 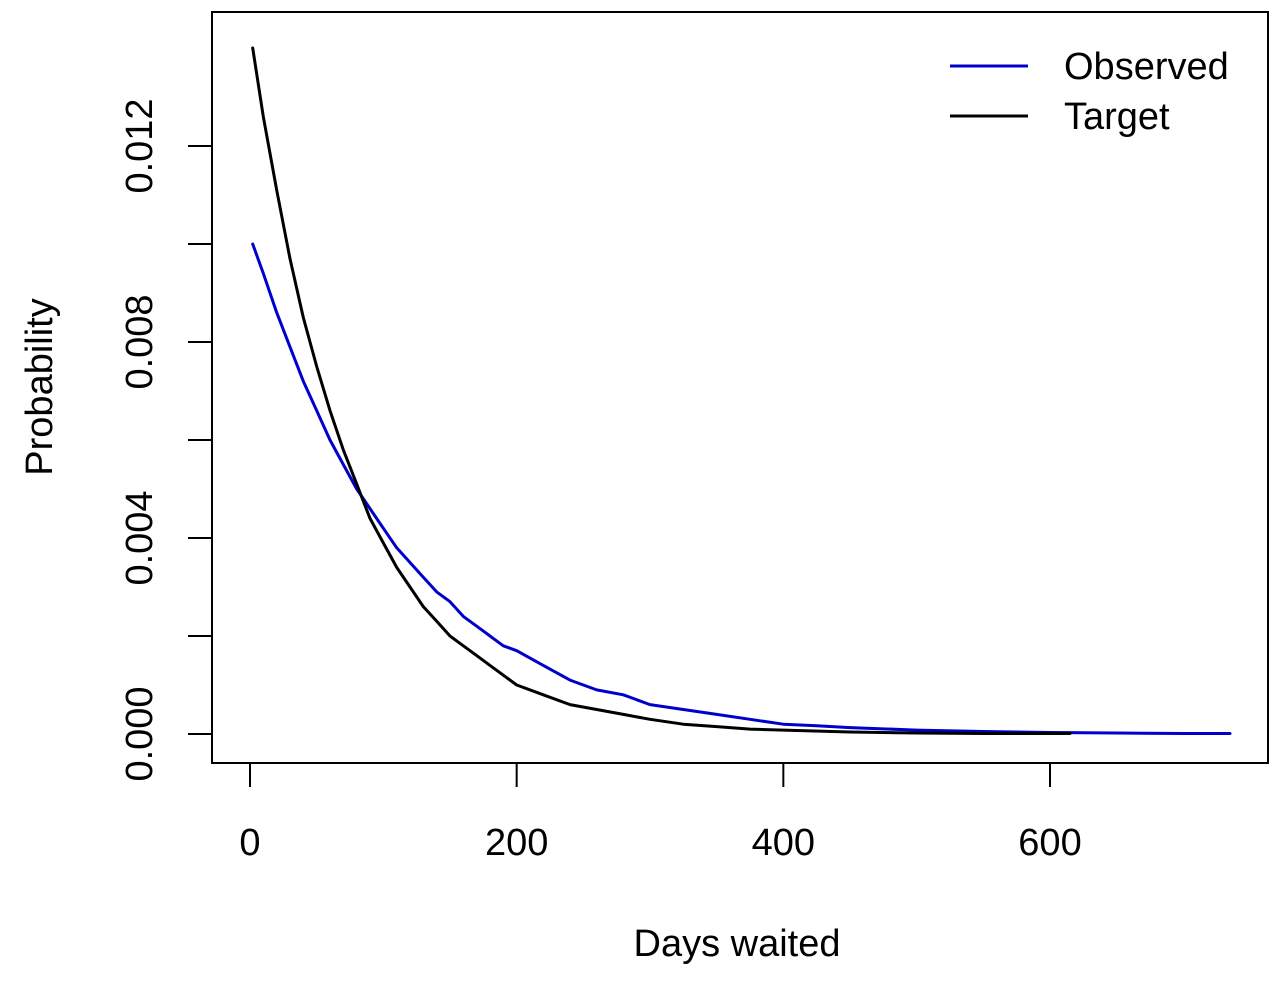 I want to click on x-axis: 0 200 400 600, so click(x=660, y=813).